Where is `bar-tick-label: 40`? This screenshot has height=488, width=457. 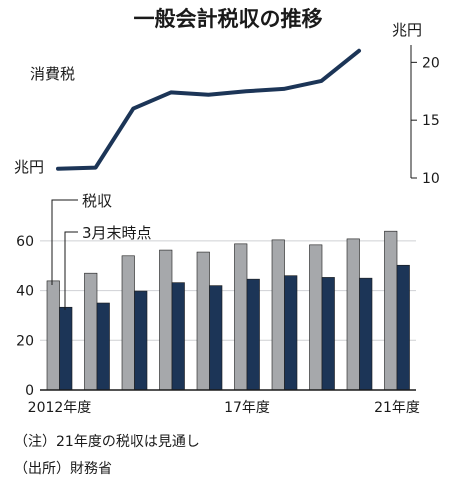
bar-tick-label: 40 is located at coordinates (25, 292).